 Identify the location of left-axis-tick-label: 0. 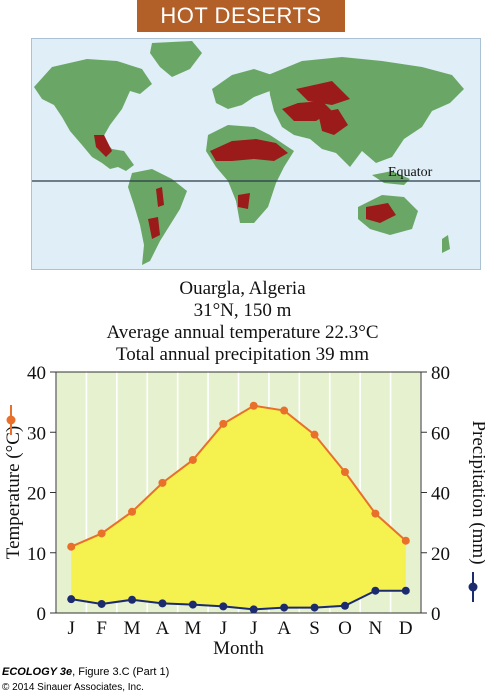
(42, 614).